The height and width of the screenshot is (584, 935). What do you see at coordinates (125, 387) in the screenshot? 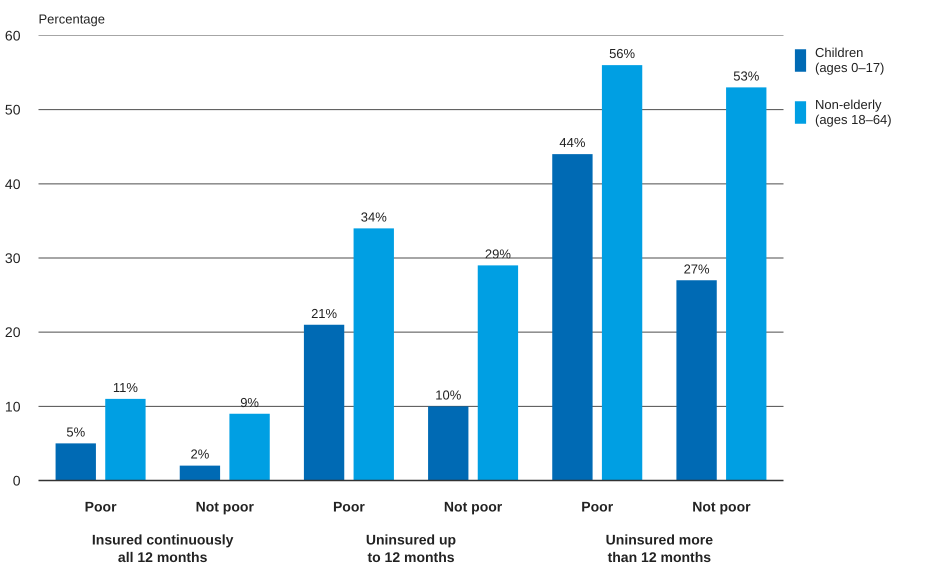
I see `data-label: 11%` at bounding box center [125, 387].